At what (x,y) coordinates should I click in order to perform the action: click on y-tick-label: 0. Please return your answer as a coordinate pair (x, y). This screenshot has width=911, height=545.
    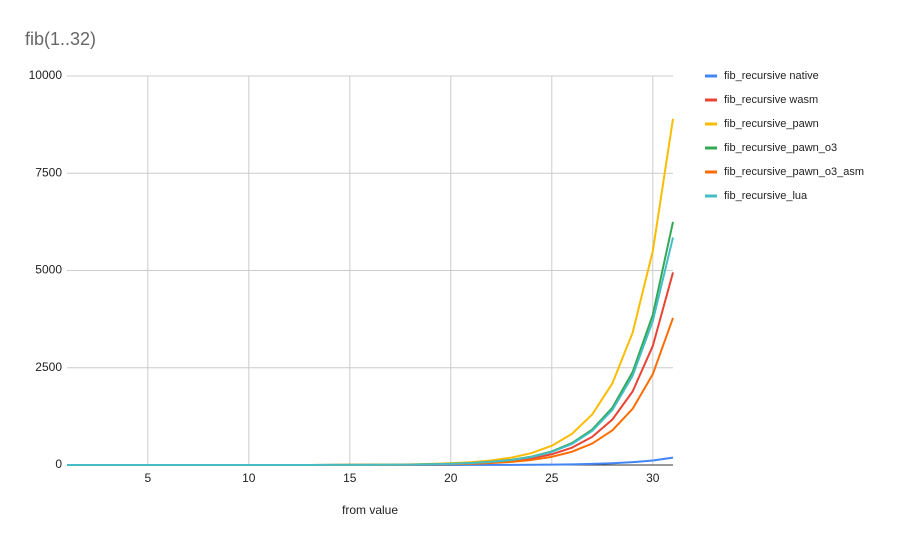
    Looking at the image, I should click on (58, 464).